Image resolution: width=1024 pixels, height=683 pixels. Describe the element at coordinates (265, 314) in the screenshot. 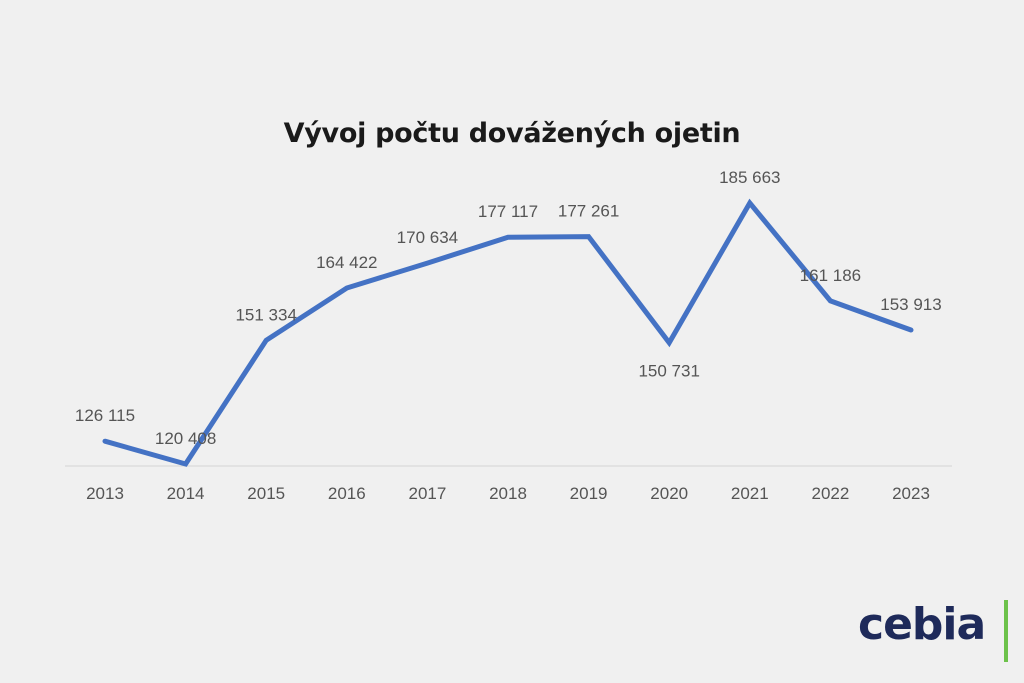

I see `data-label-2015: 151 334` at that location.